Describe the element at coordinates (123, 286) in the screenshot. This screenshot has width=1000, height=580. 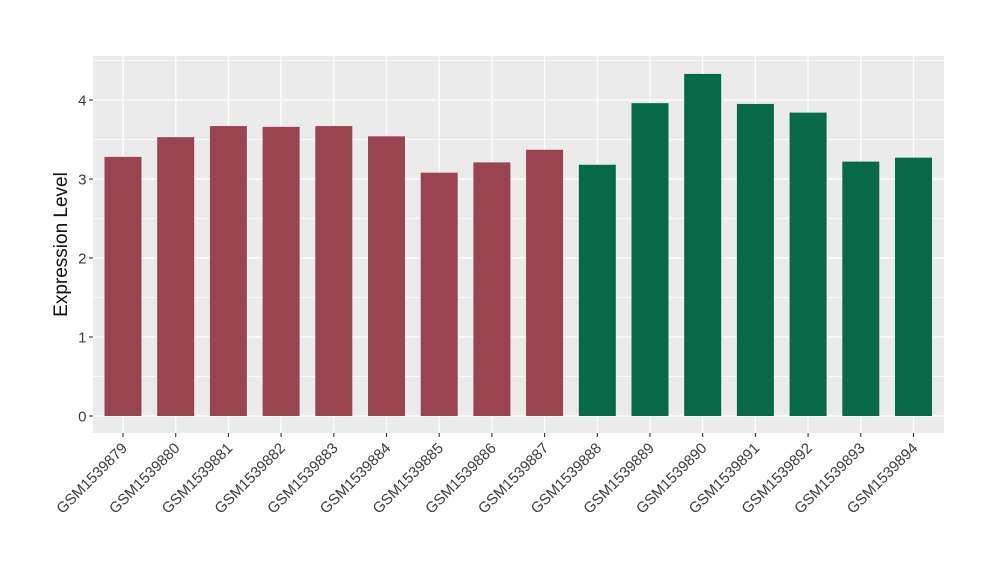
I see `bar-GSM1539879` at that location.